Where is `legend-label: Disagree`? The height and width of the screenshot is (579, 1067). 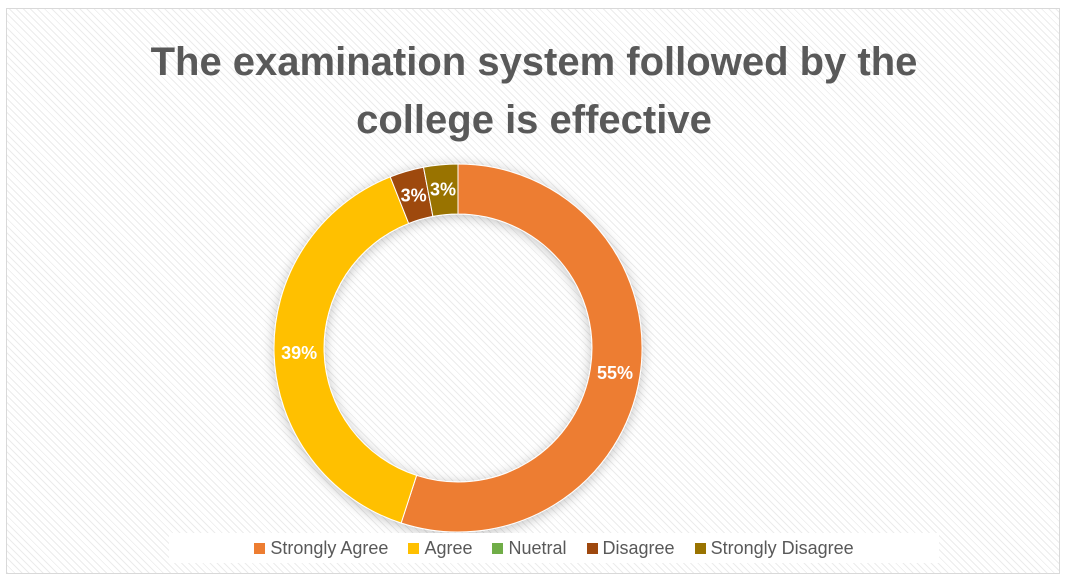 legend-label: Disagree is located at coordinates (638, 547).